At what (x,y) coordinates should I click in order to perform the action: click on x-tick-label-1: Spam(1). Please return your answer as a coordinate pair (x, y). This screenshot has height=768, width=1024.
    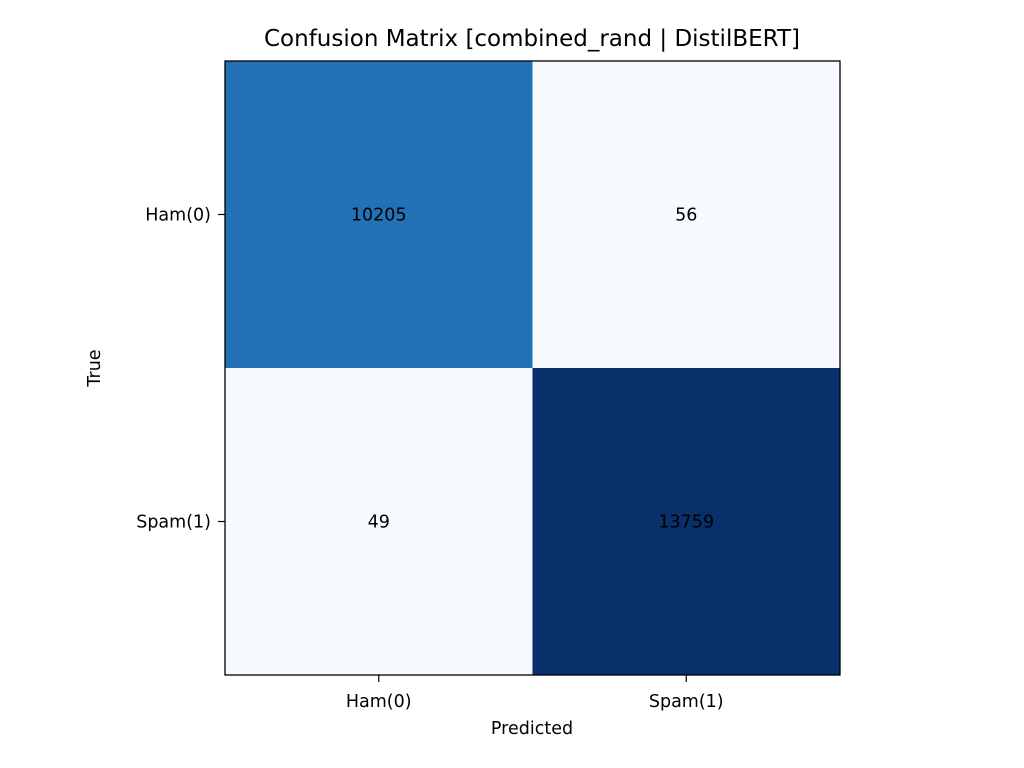
    Looking at the image, I should click on (686, 702).